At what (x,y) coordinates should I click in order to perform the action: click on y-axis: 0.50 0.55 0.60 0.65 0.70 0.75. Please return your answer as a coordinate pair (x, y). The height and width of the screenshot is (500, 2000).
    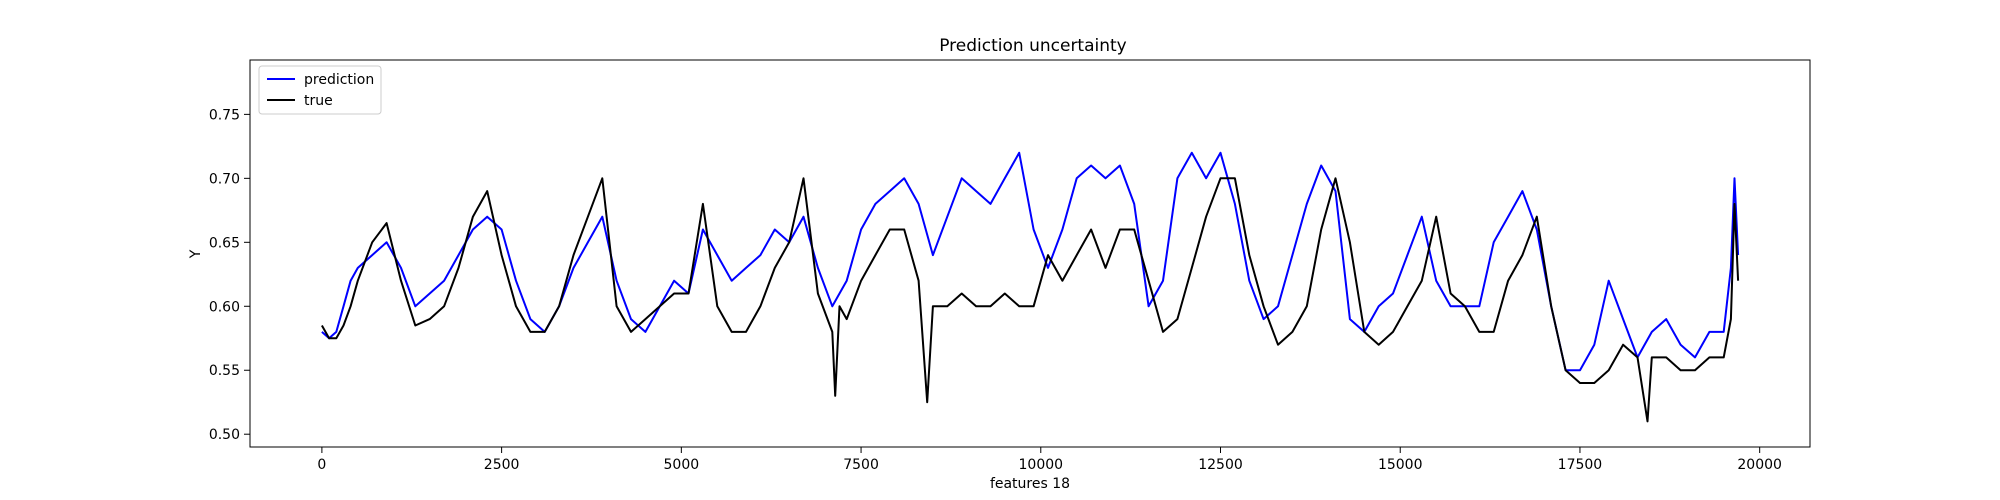
    Looking at the image, I should click on (229, 275).